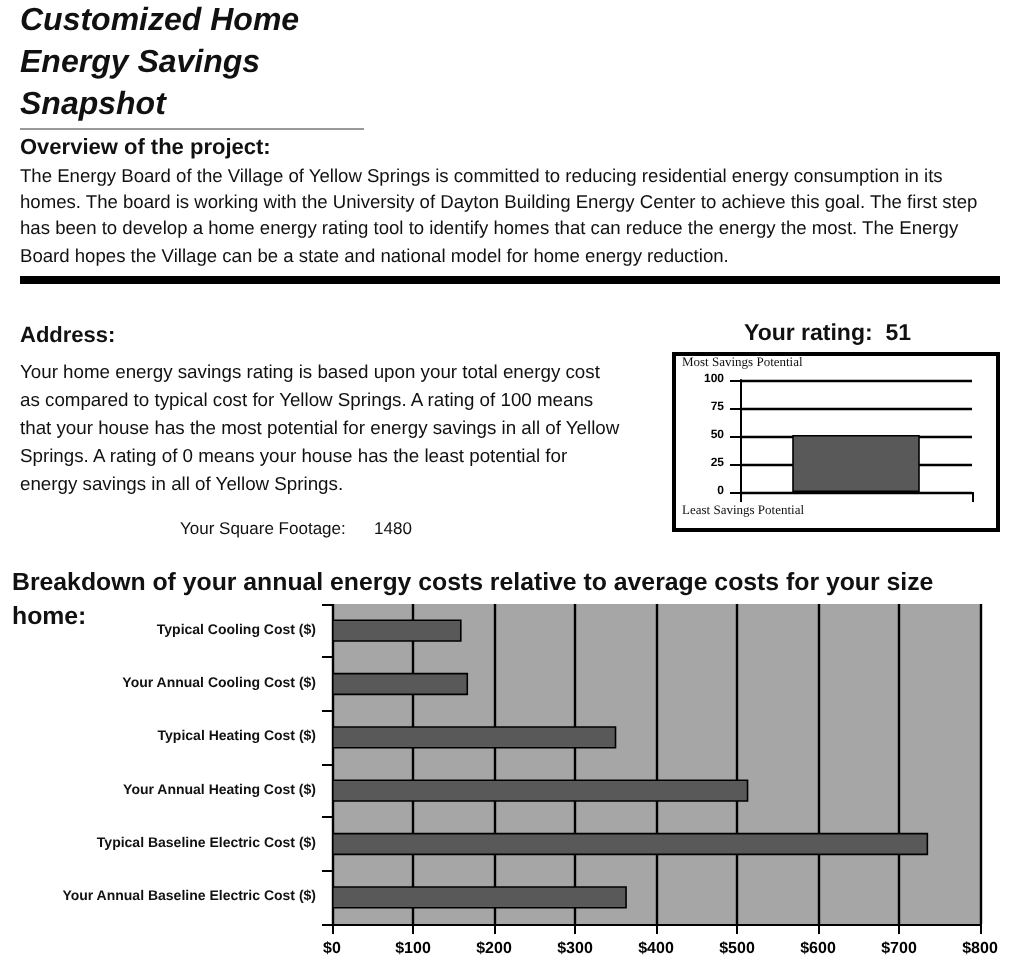 The image size is (1012, 972). What do you see at coordinates (494, 948) in the screenshot?
I see `x-tick-label: $200` at bounding box center [494, 948].